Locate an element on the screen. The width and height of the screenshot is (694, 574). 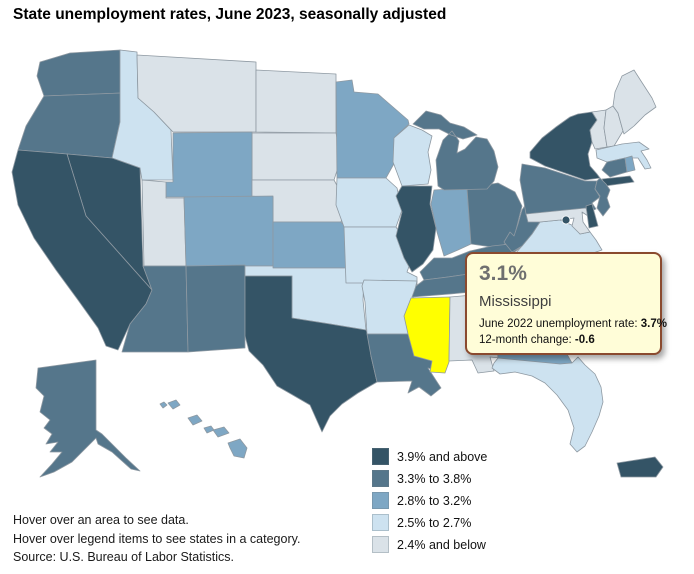
tooltip-state-name: Mississippi is located at coordinates (515, 301).